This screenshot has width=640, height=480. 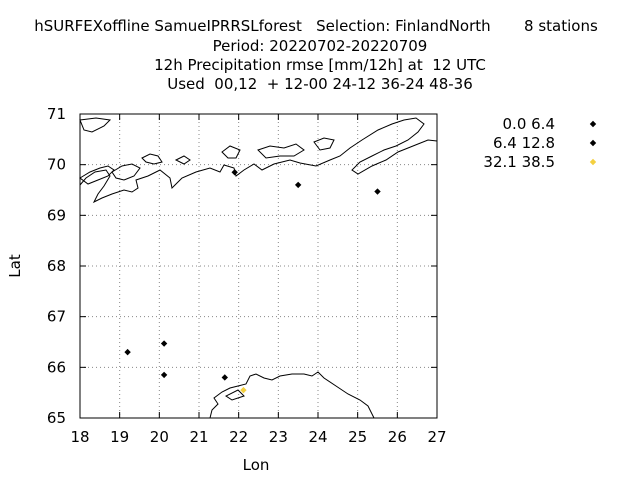 What do you see at coordinates (278, 437) in the screenshot?
I see `x-tick-label: 23` at bounding box center [278, 437].